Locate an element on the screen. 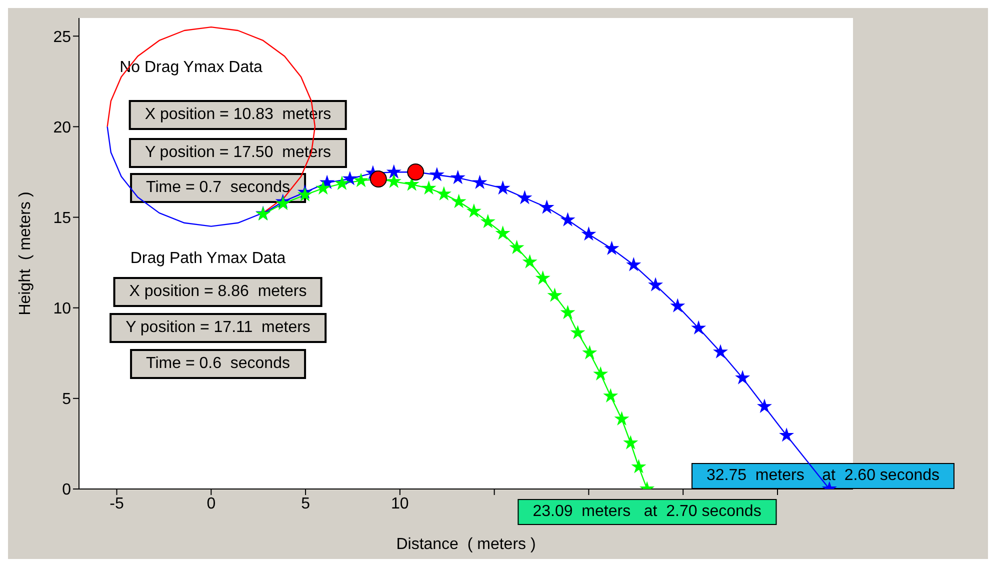  x-axis-title: Distance ( meters ) is located at coordinates (466, 544).